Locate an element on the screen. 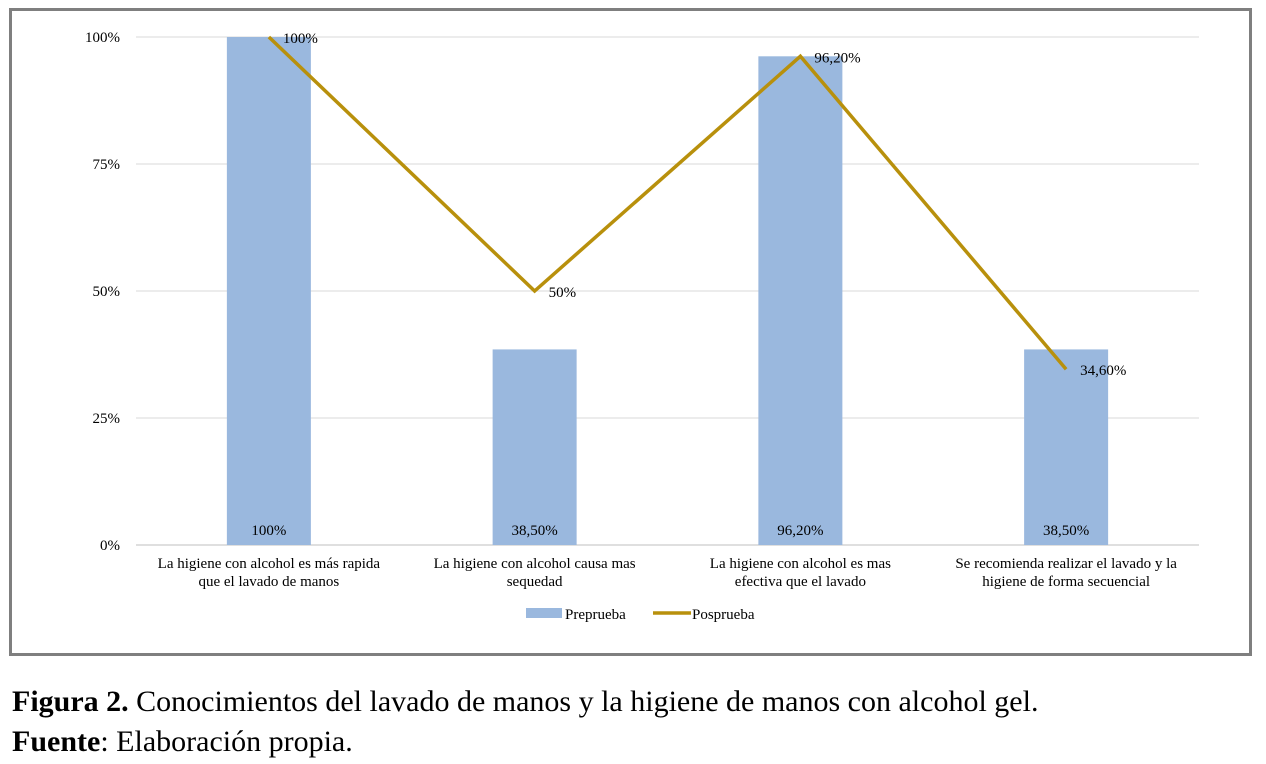 The image size is (1266, 764). x-category-label: La higiene con alcohol es mas is located at coordinates (800, 564).